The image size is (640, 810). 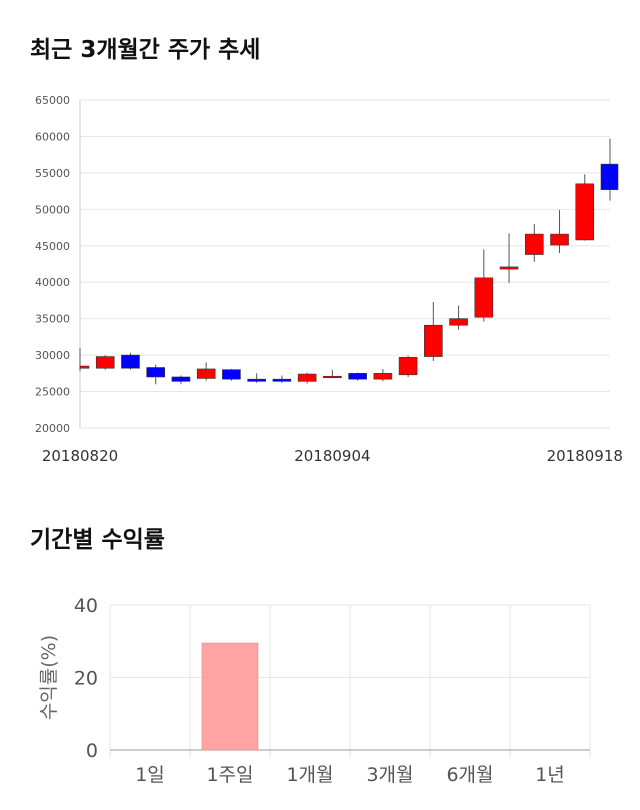 I want to click on y-tick-label: 25000, so click(x=52, y=392).